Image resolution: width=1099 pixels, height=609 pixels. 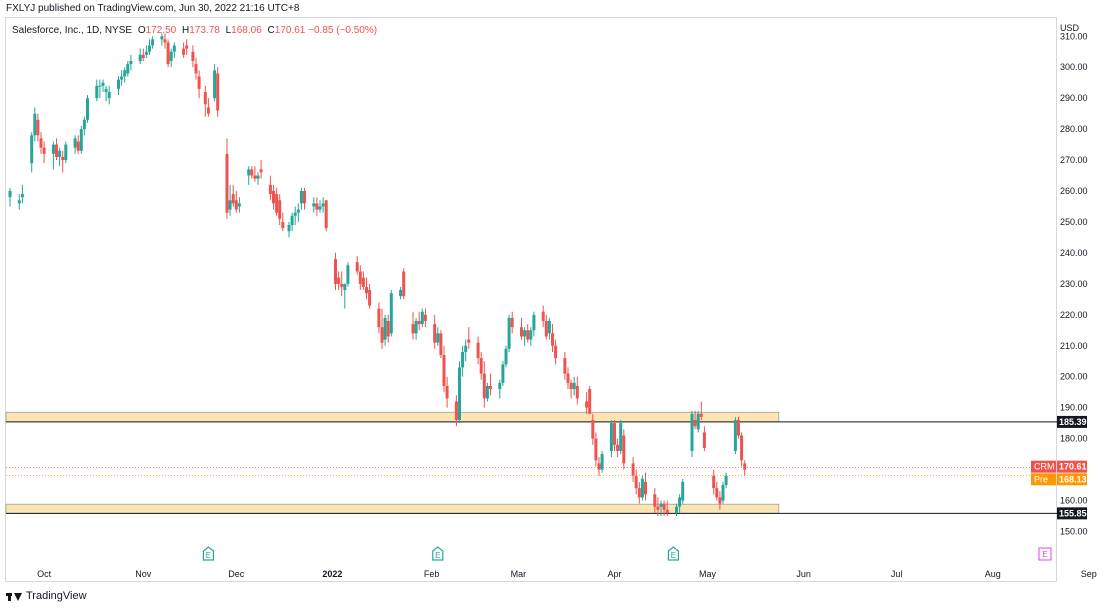 What do you see at coordinates (1045, 554) in the screenshot?
I see `upcoming-earnings-icon` at bounding box center [1045, 554].